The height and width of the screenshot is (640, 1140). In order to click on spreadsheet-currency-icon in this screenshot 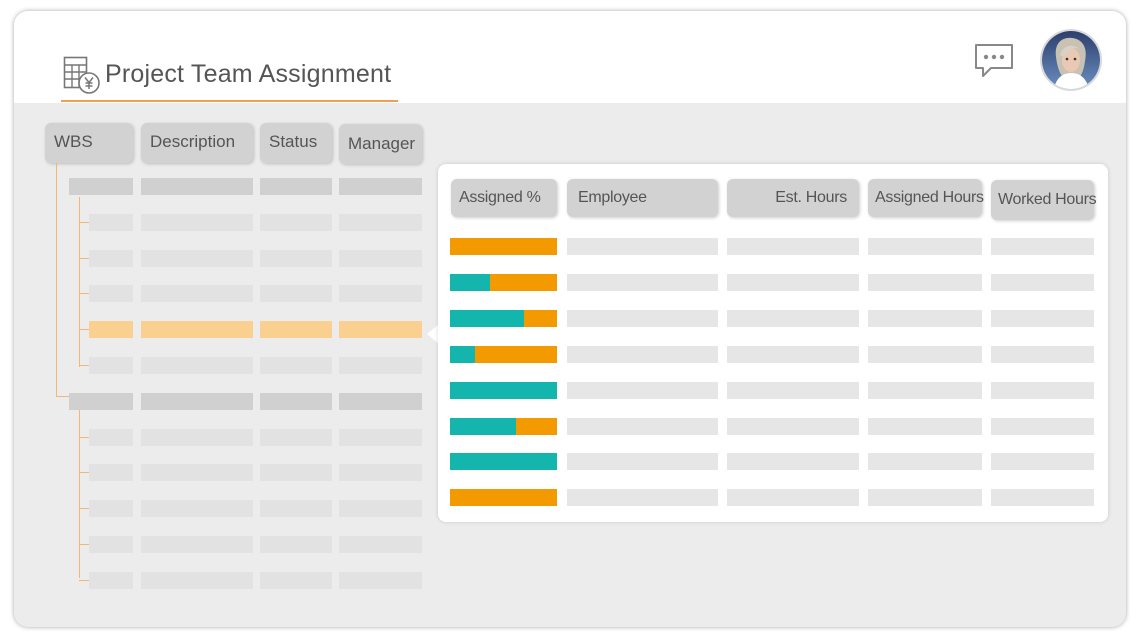, I will do `click(81, 75)`.